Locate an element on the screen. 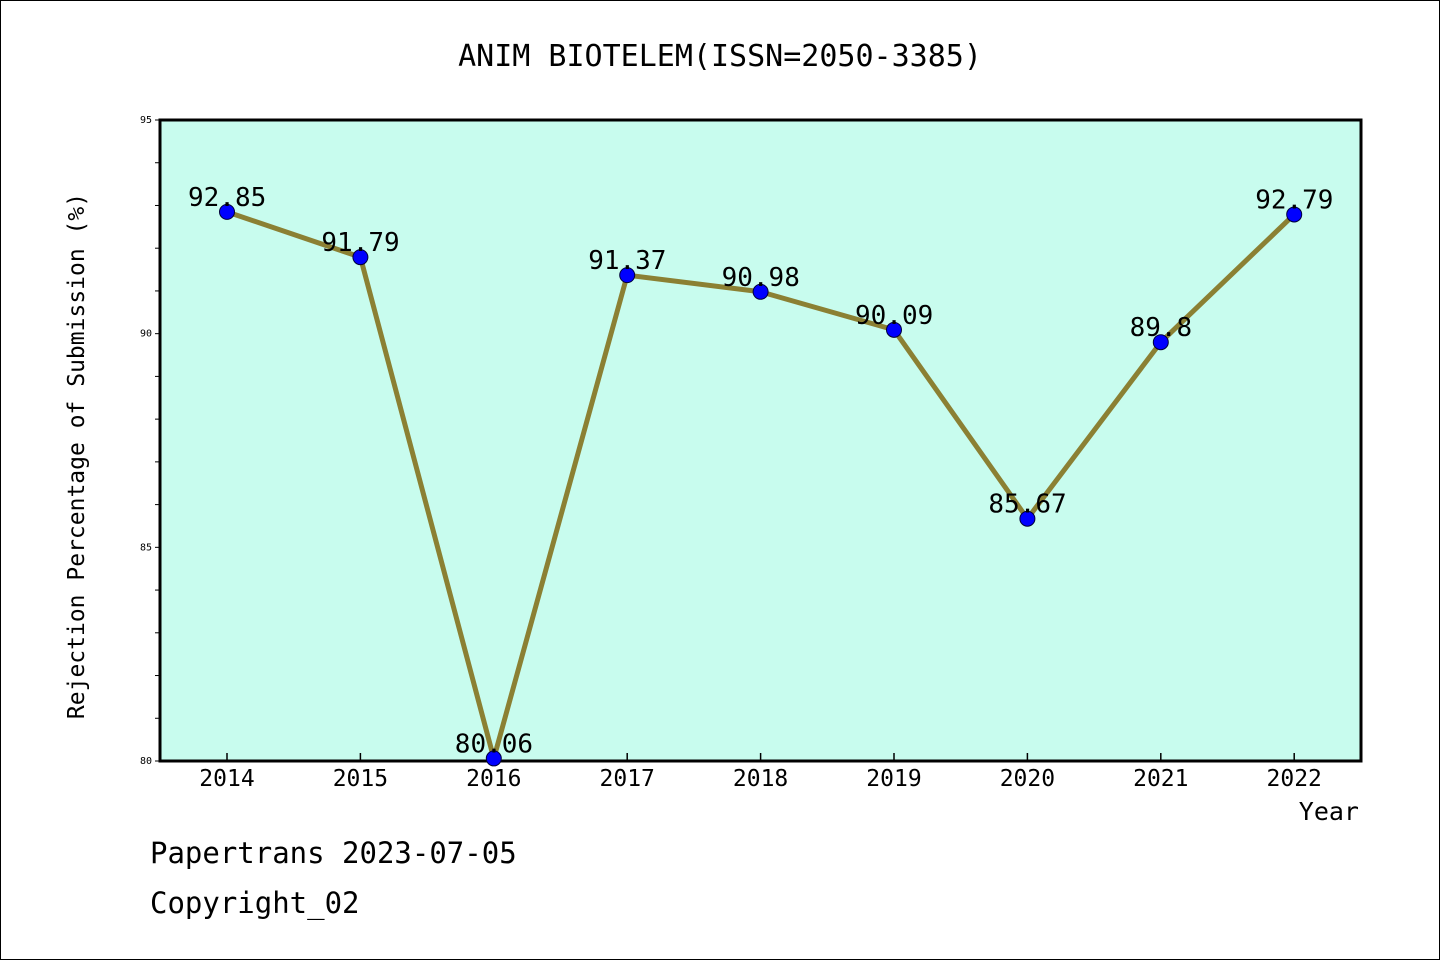 This screenshot has height=960, width=1440. y-tick-label: 90 is located at coordinates (146, 334).